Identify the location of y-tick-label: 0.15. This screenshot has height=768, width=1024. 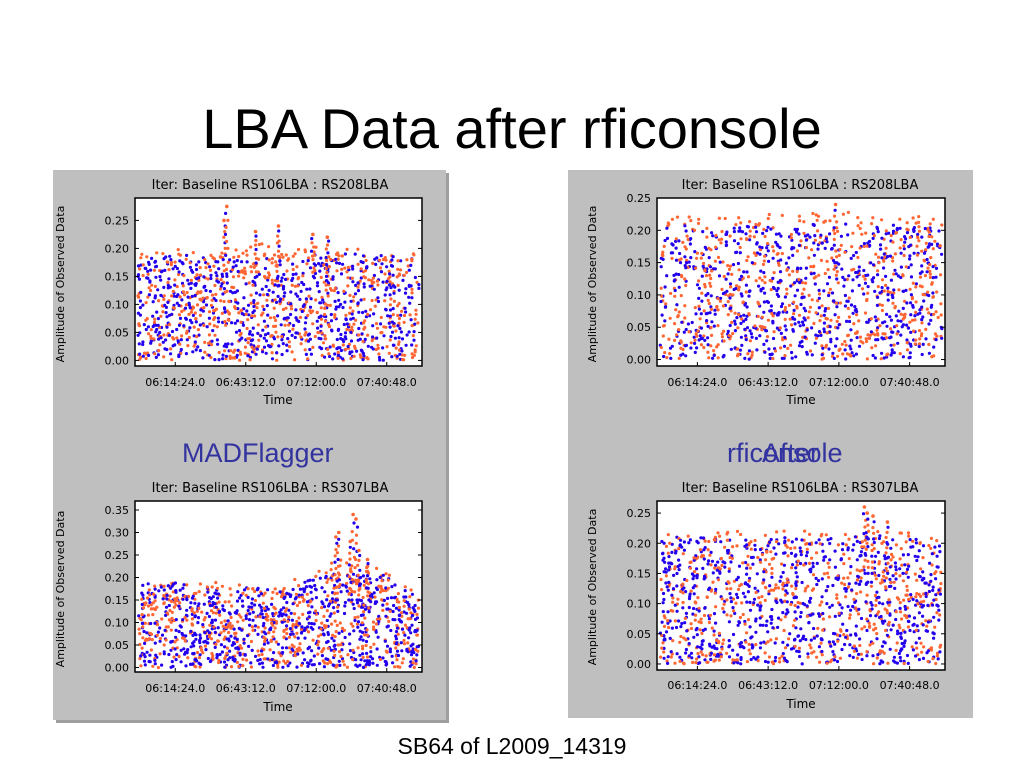
(117, 600).